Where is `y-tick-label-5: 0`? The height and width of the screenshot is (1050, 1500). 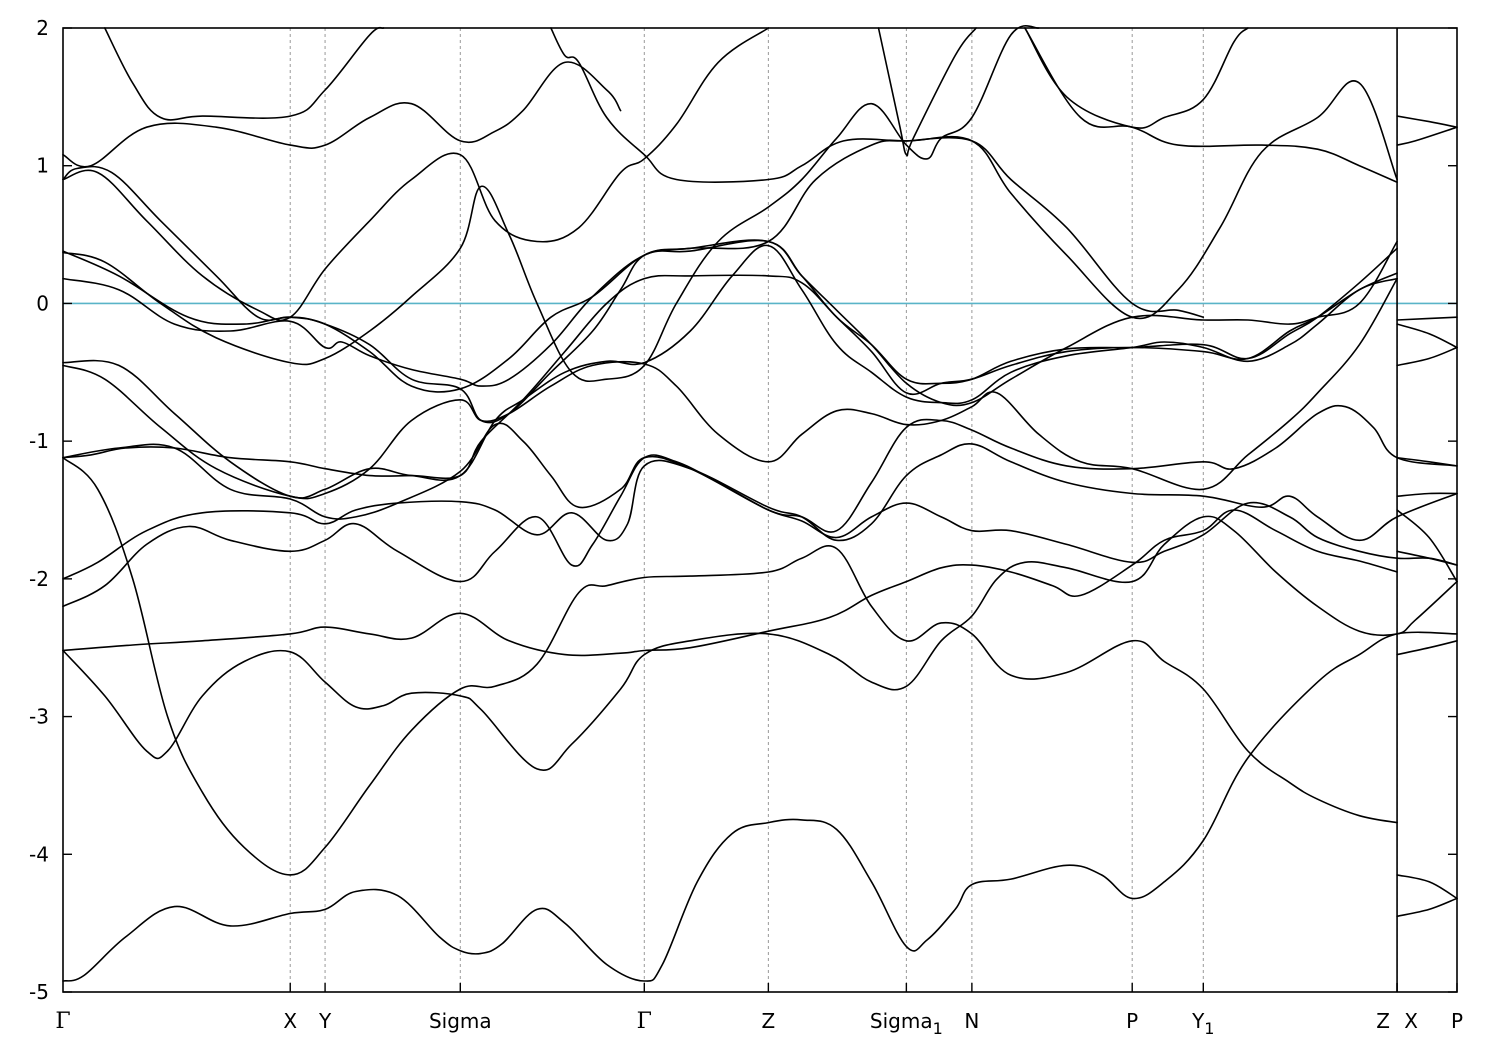
y-tick-label-5: 0 is located at coordinates (42, 303).